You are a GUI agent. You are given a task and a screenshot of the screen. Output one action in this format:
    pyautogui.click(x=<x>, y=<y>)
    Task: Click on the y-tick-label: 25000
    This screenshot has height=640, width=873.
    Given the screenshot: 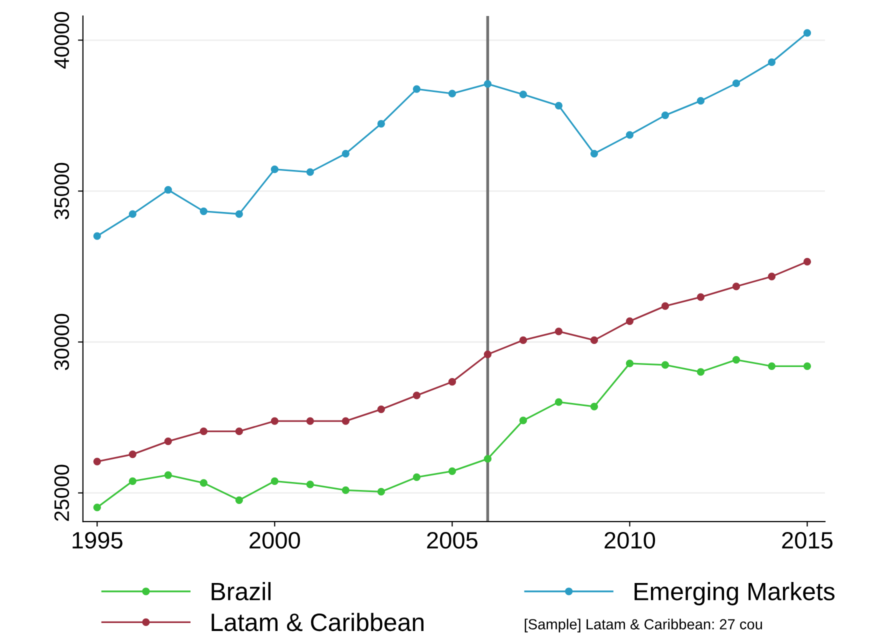 What is the action you would take?
    pyautogui.click(x=62, y=492)
    